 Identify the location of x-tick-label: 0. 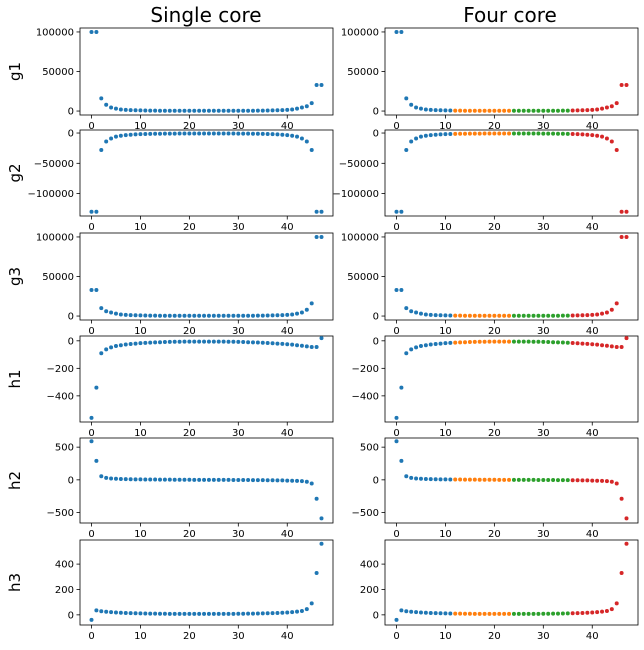
(396, 227).